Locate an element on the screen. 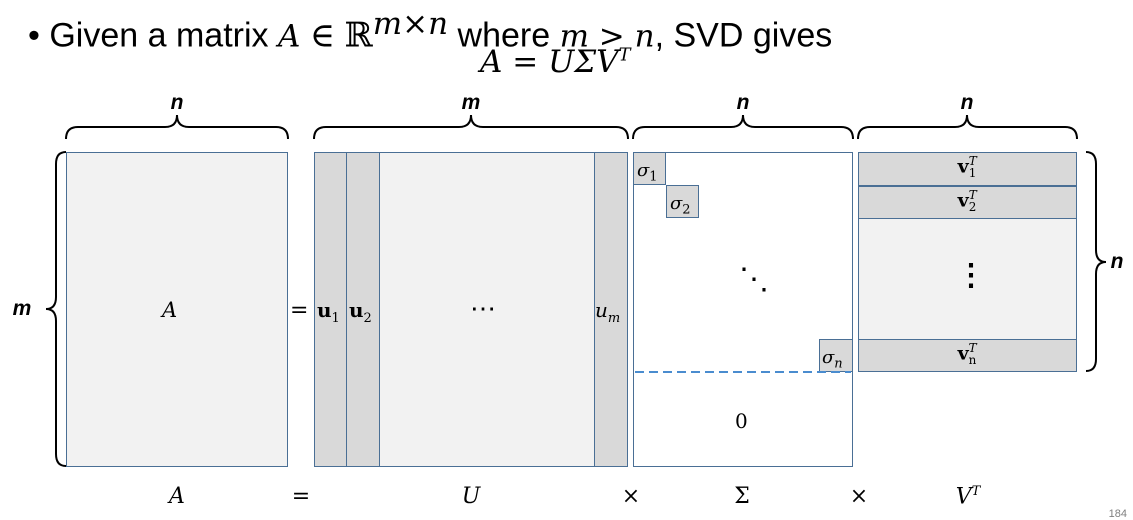  title-text-2: where is located at coordinates (504, 35).